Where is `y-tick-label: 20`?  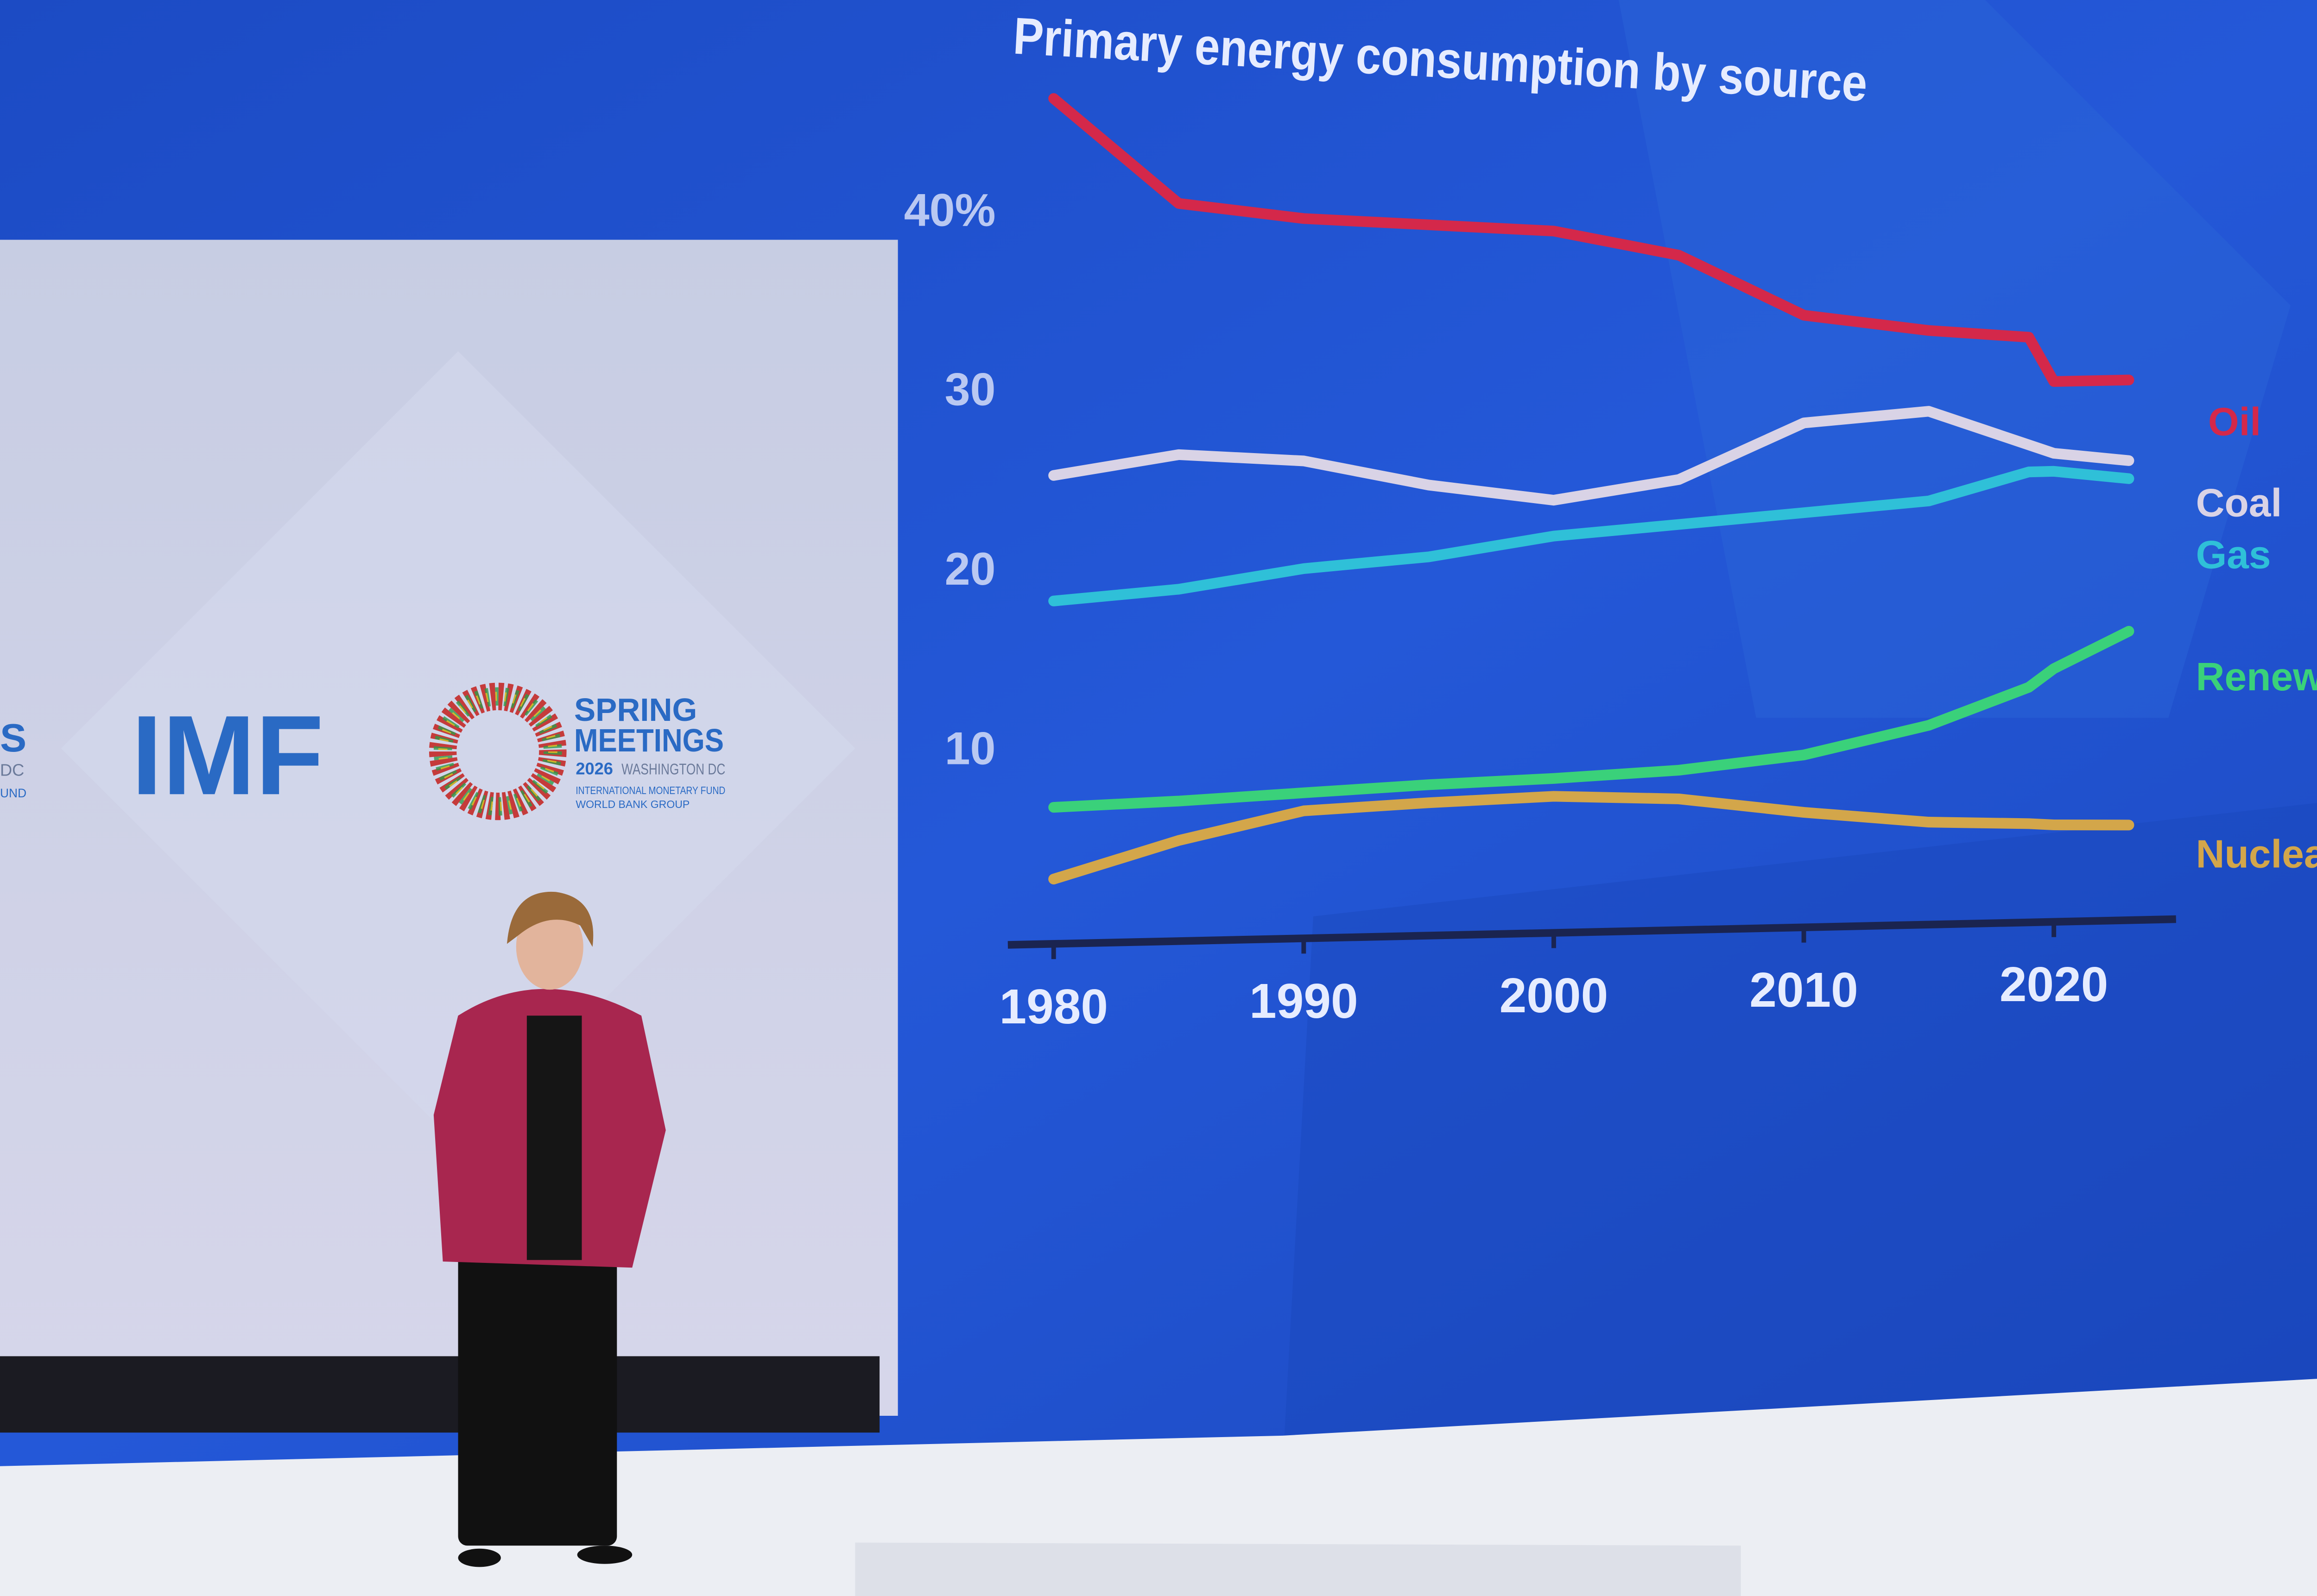 y-tick-label: 20 is located at coordinates (970, 568).